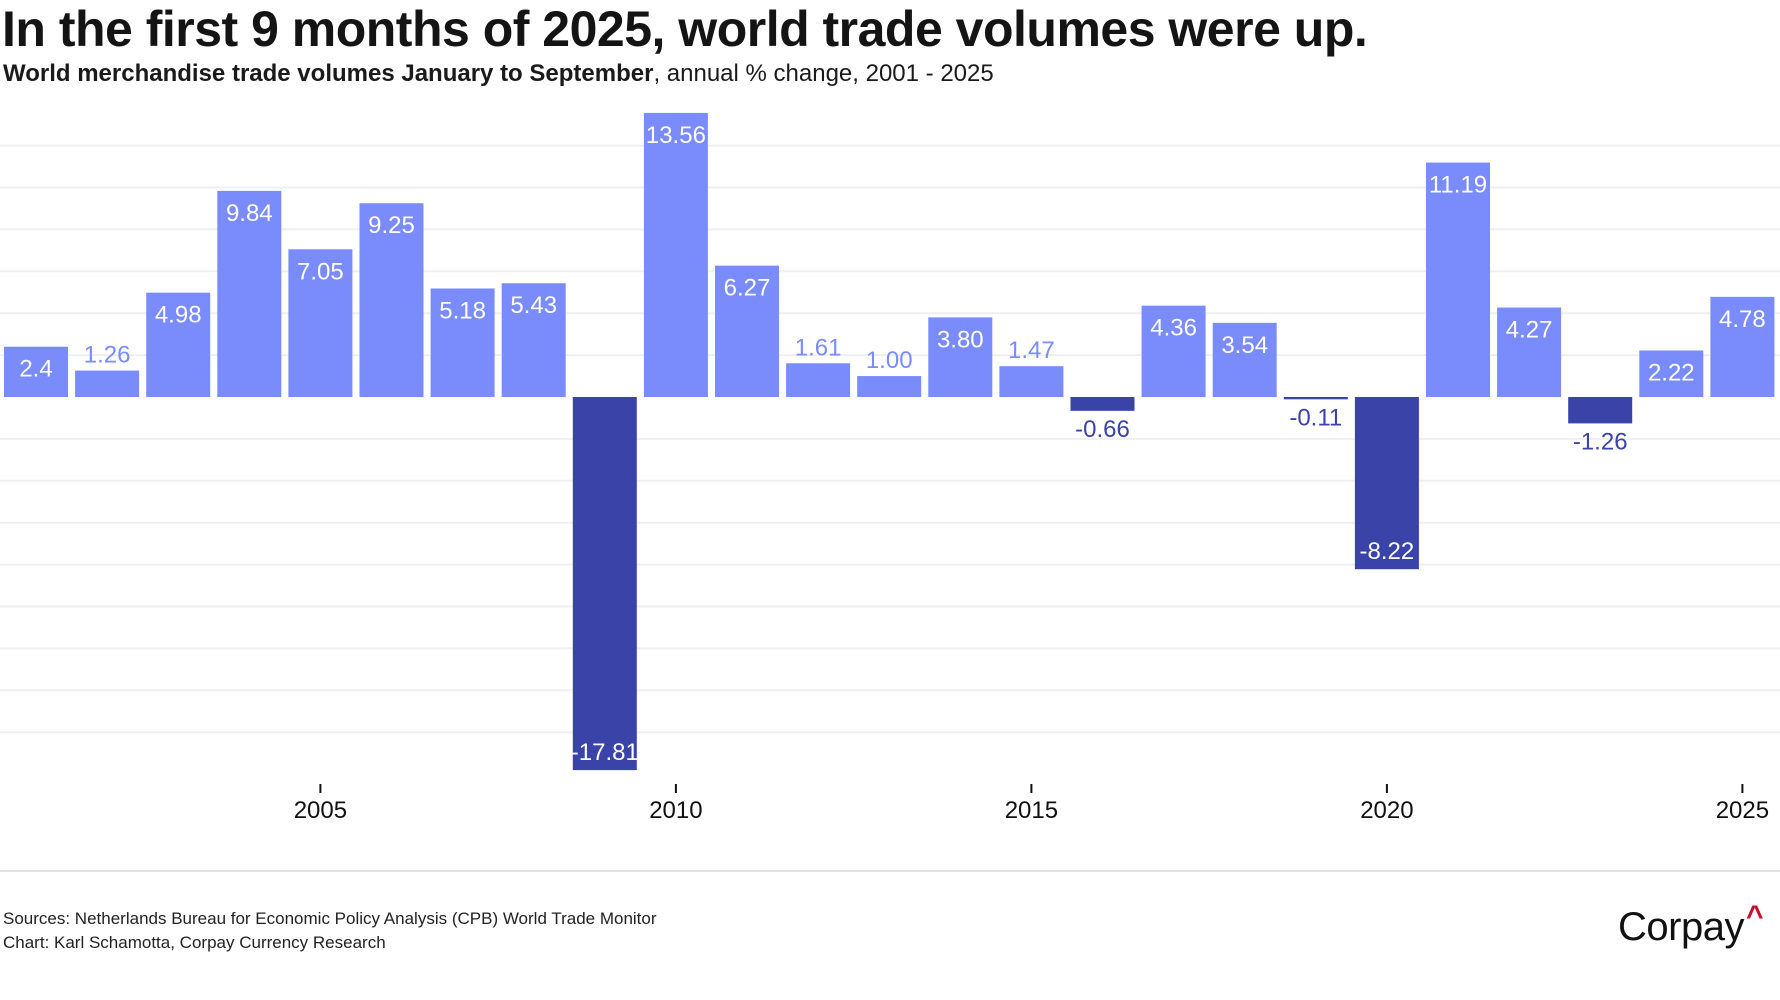  I want to click on bar-2008, so click(533, 340).